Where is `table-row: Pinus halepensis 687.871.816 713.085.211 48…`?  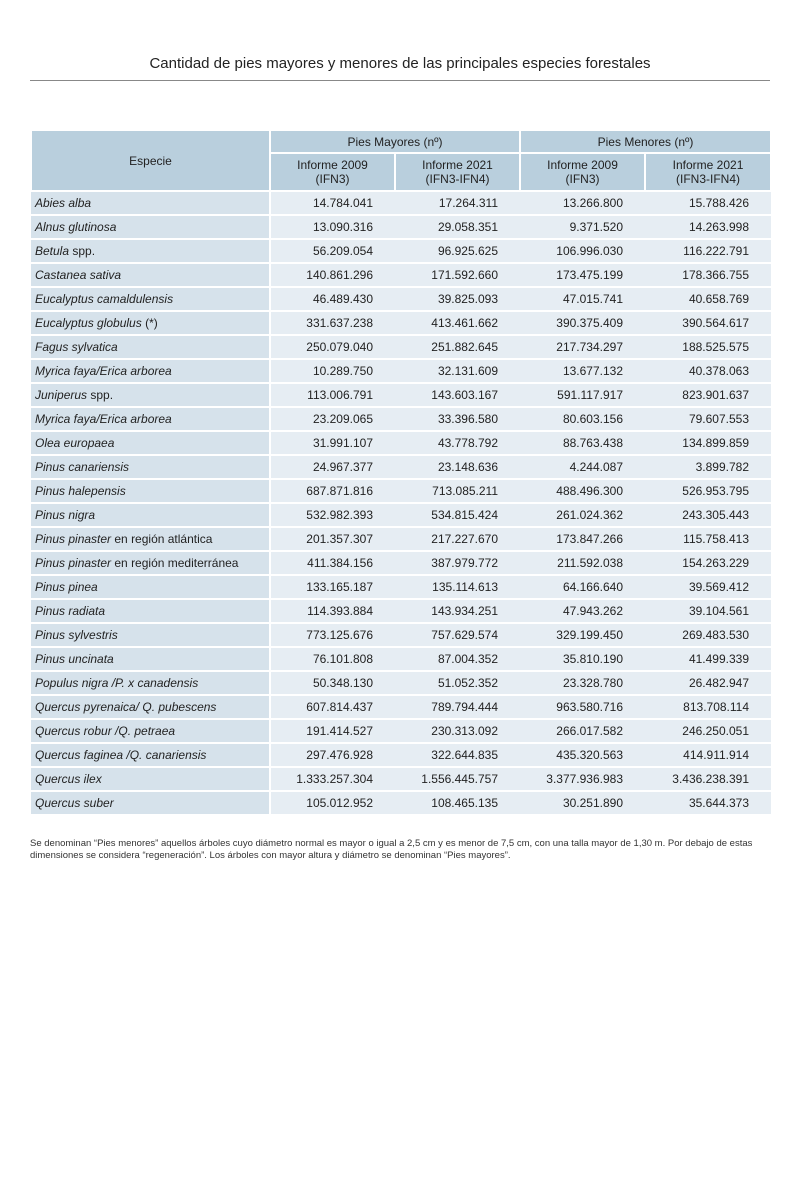 table-row: Pinus halepensis 687.871.816 713.085.211 48… is located at coordinates (401, 491).